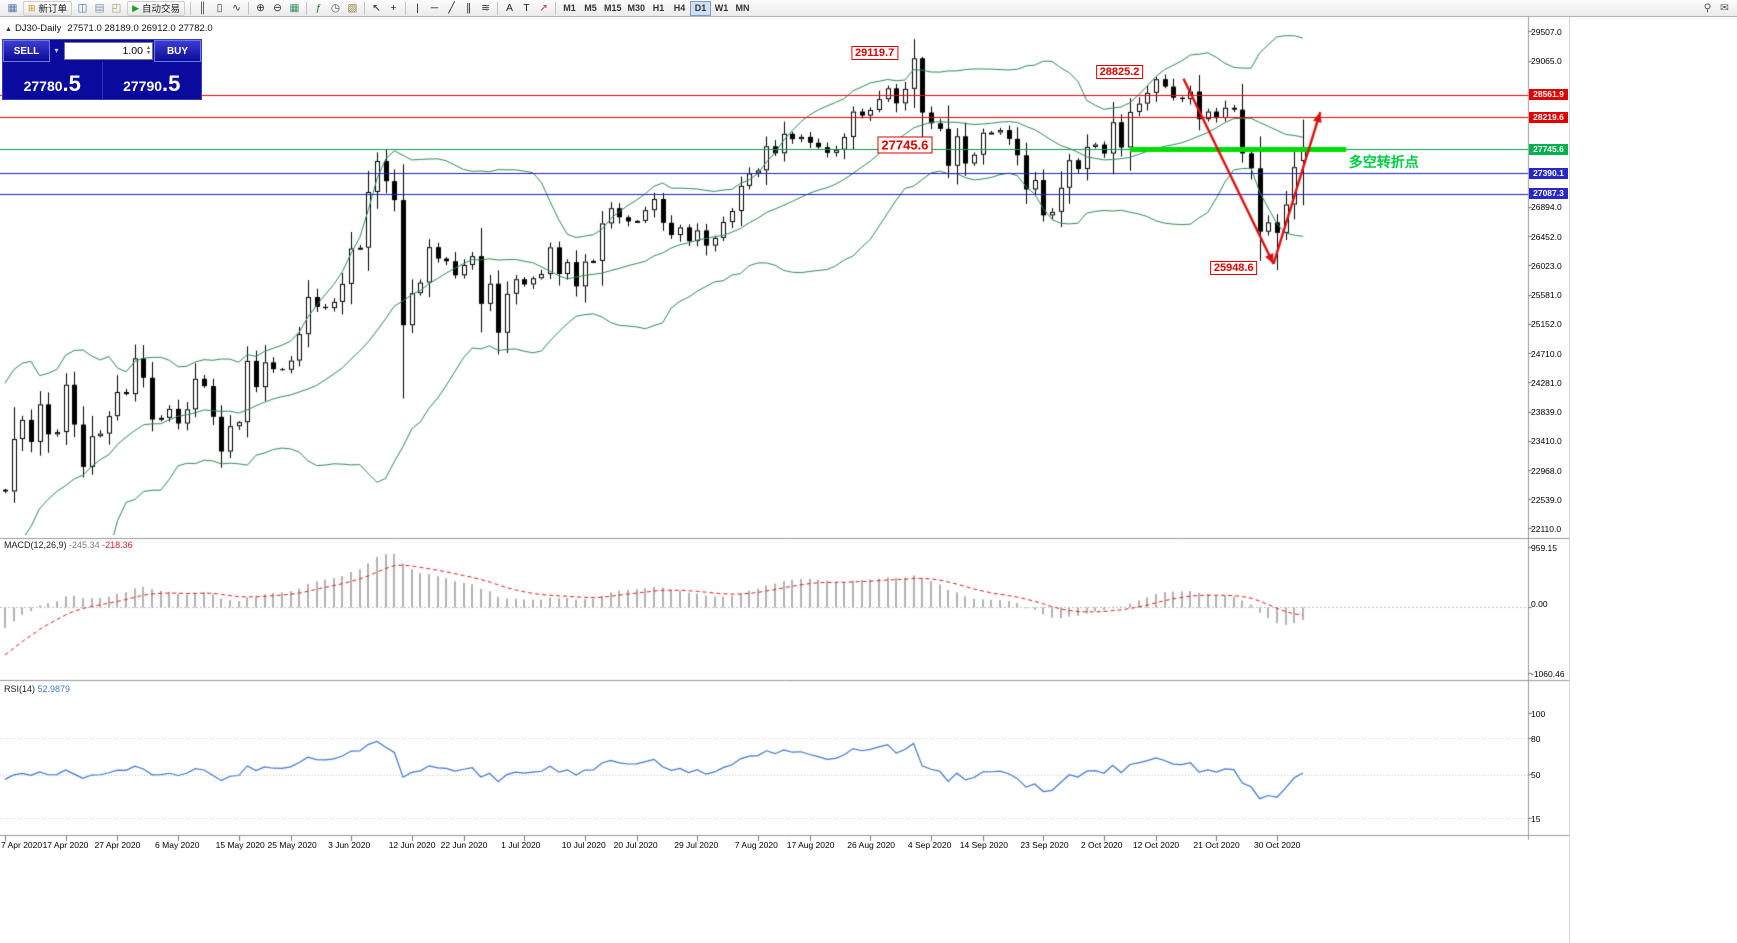 This screenshot has height=943, width=1737. I want to click on macd-name: MACD(12,26,9), so click(35, 545).